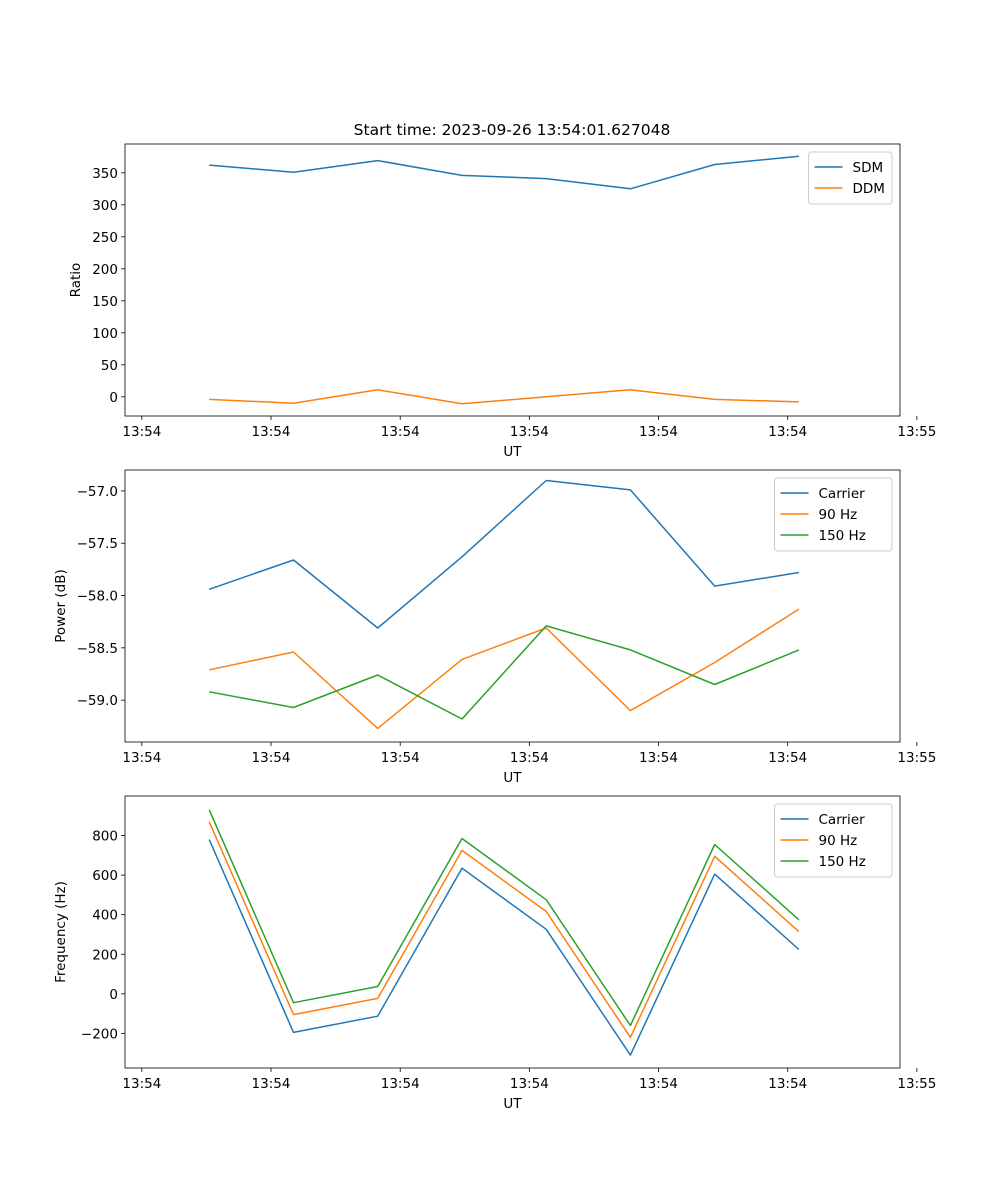 The height and width of the screenshot is (1200, 1000). What do you see at coordinates (97, 492) in the screenshot?
I see `y-tick-label: −57.0` at bounding box center [97, 492].